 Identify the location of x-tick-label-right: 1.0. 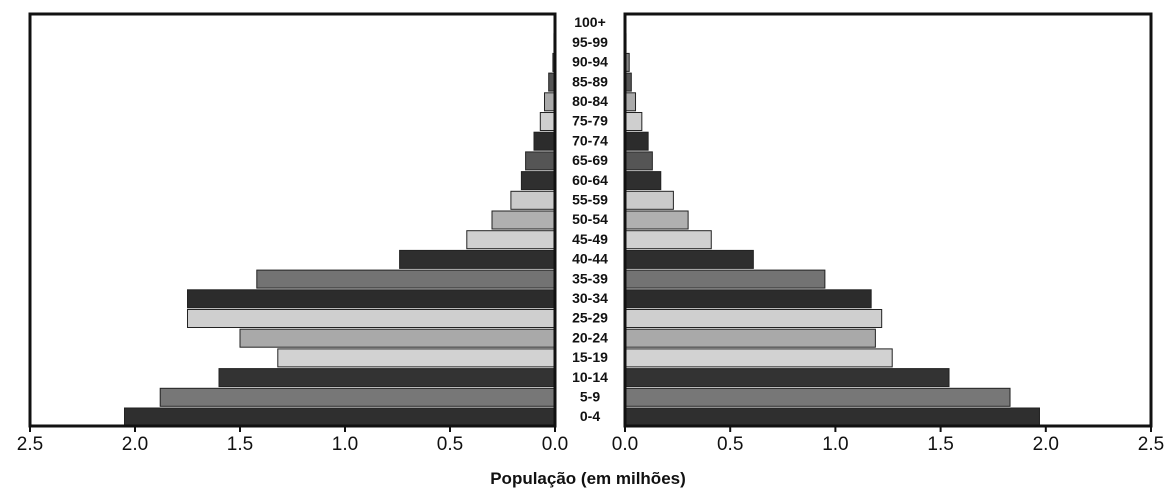
(835, 444).